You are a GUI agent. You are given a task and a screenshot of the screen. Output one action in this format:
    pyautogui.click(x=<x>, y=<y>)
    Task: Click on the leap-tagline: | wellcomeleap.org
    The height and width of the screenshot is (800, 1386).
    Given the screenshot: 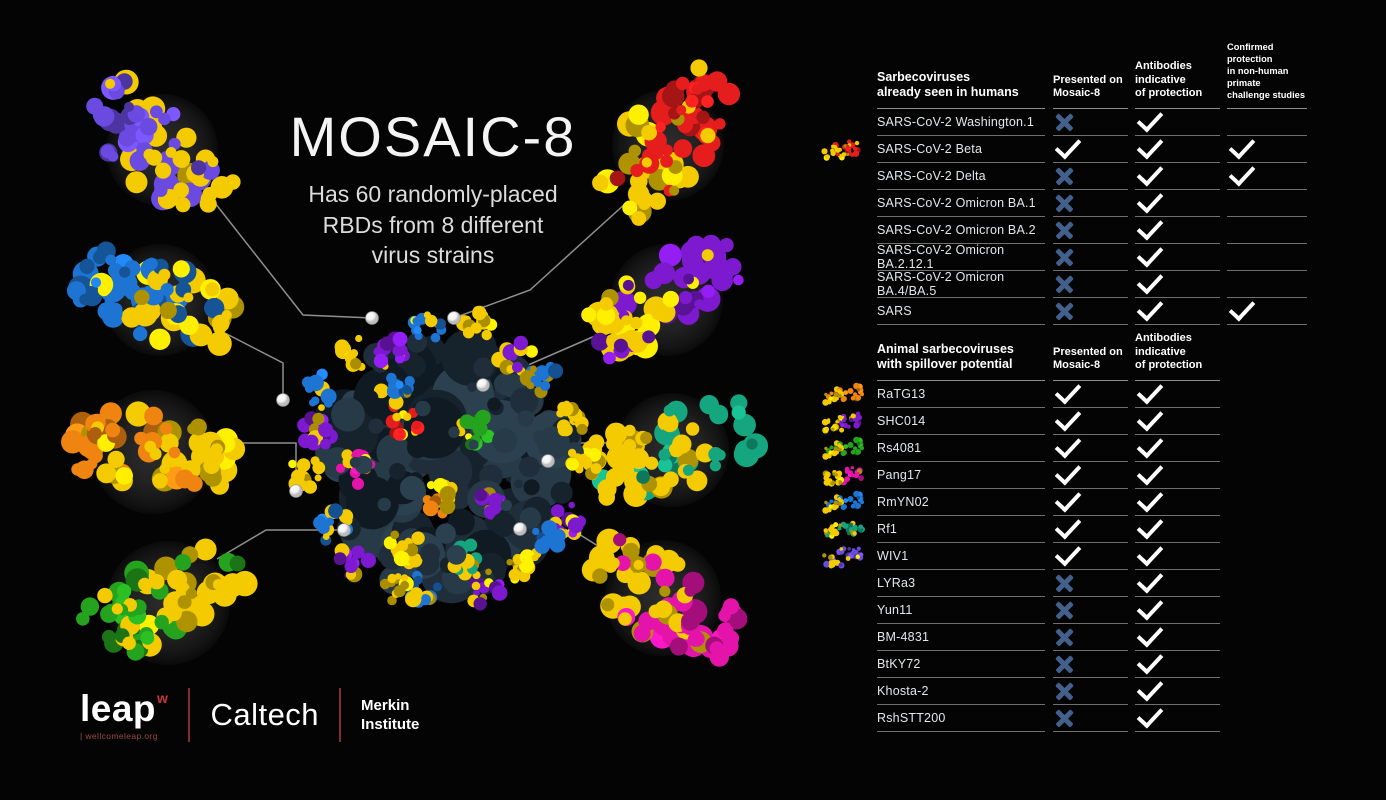 What is the action you would take?
    pyautogui.click(x=119, y=735)
    